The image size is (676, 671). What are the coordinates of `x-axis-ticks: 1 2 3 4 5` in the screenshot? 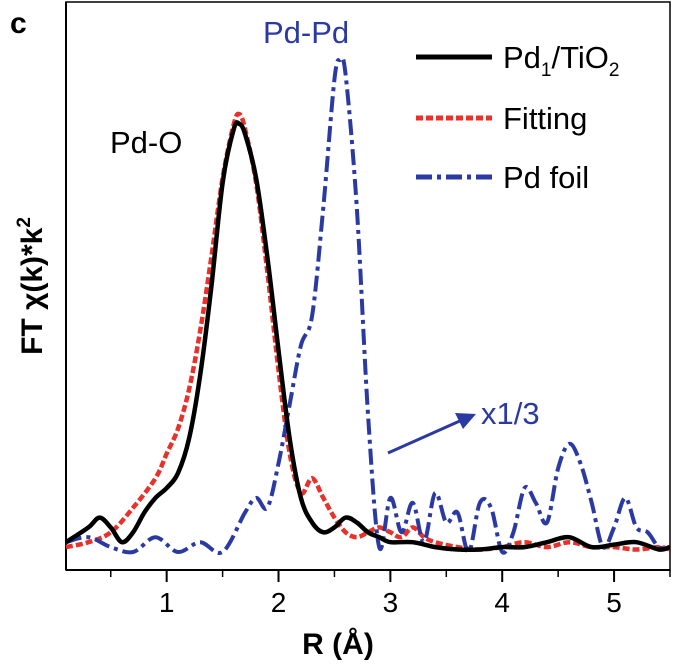 It's located at (390, 594).